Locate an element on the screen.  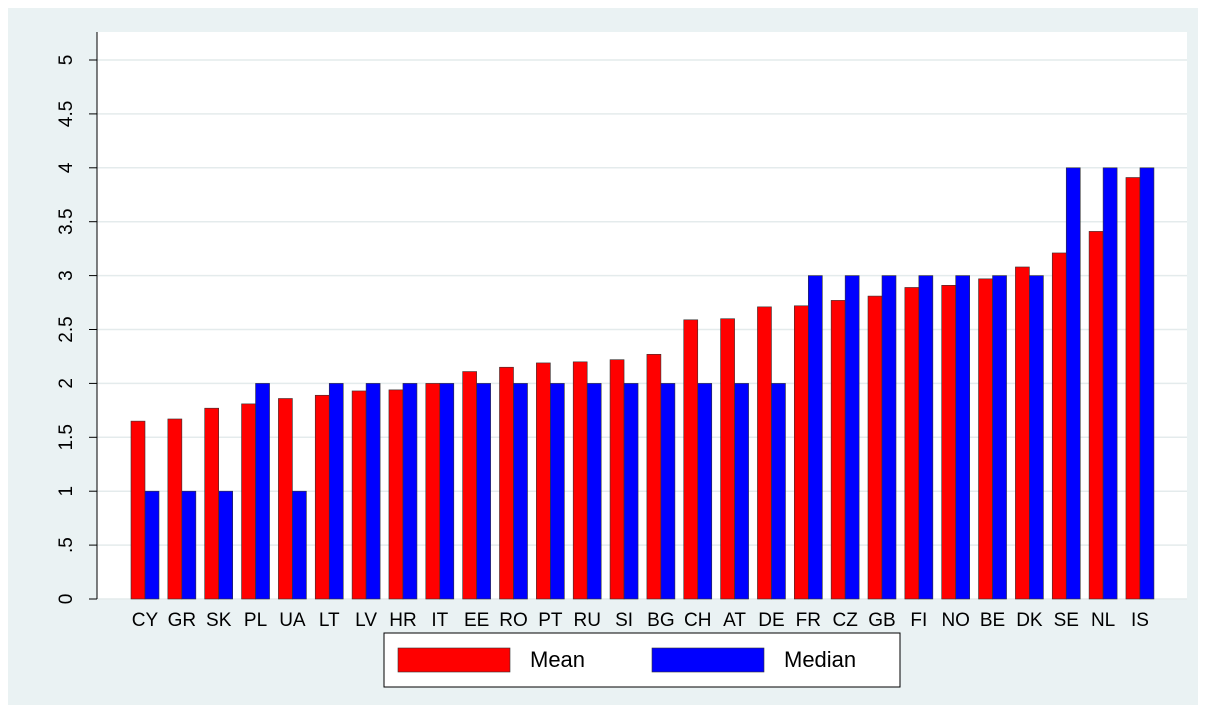
x-tick-label: CY is located at coordinates (145, 620).